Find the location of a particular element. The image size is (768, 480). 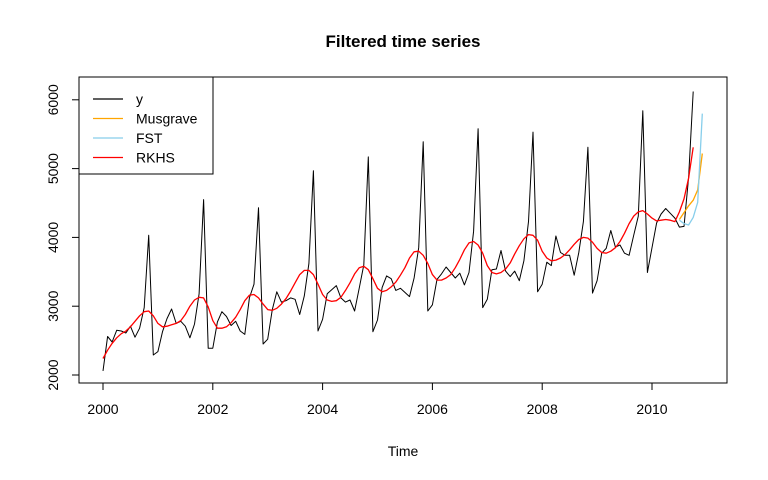

chart-title: Filtered time series is located at coordinates (403, 41).